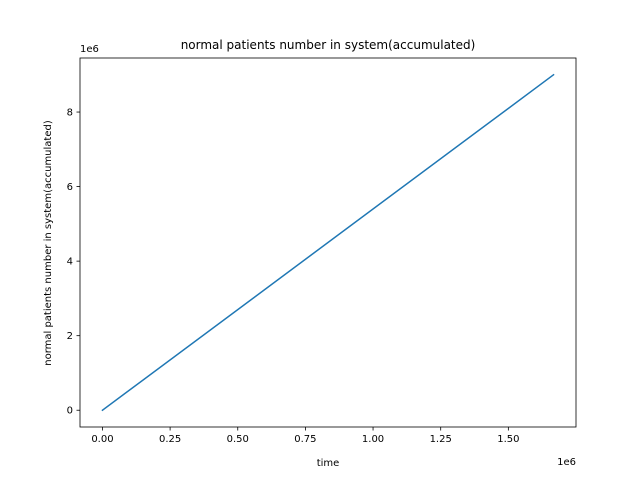 The height and width of the screenshot is (480, 640). Describe the element at coordinates (70, 113) in the screenshot. I see `y-tick-label: 8` at that location.